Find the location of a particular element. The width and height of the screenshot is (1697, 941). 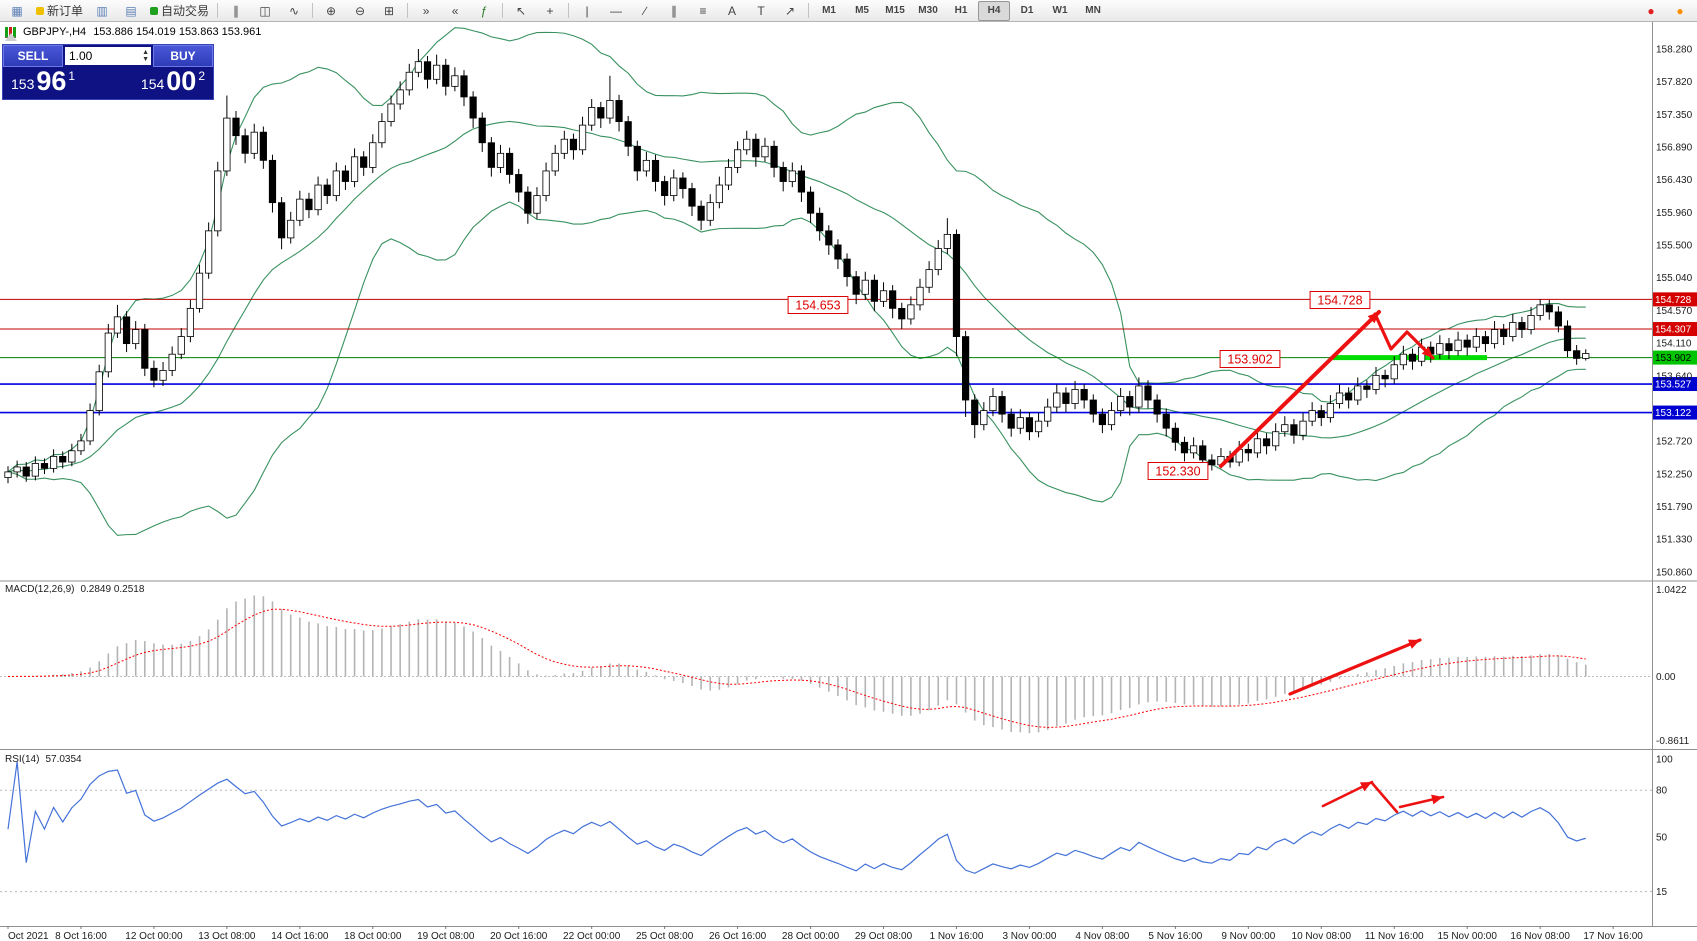

timeframe-w1: W1 is located at coordinates (1060, 10).